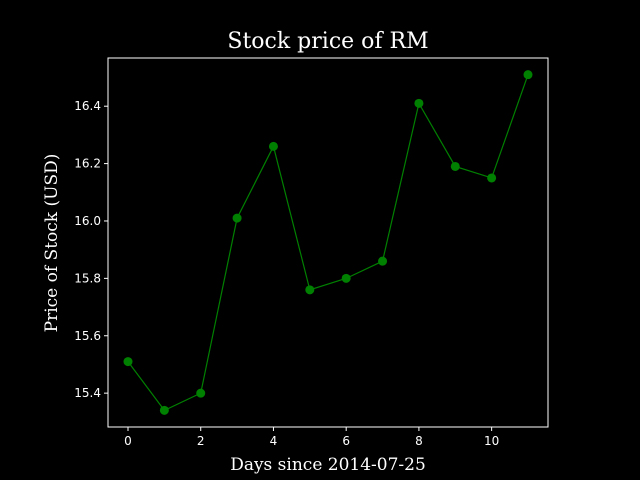 The width and height of the screenshot is (640, 480). I want to click on chart-title: Stock price of RM, so click(327, 41).